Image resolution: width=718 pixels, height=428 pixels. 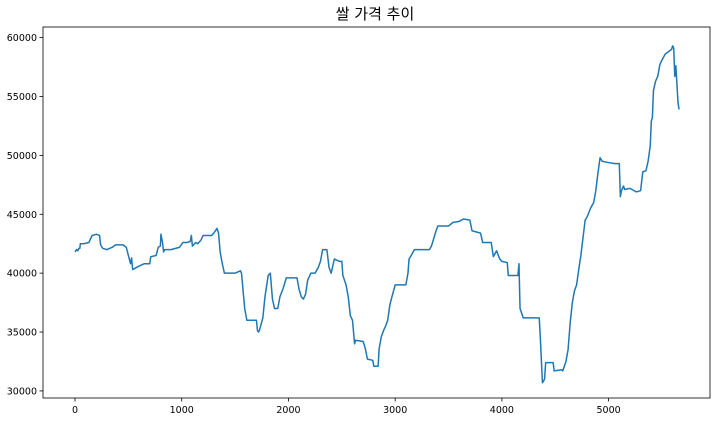 What do you see at coordinates (22, 391) in the screenshot?
I see `y-tick-label: 30000` at bounding box center [22, 391].